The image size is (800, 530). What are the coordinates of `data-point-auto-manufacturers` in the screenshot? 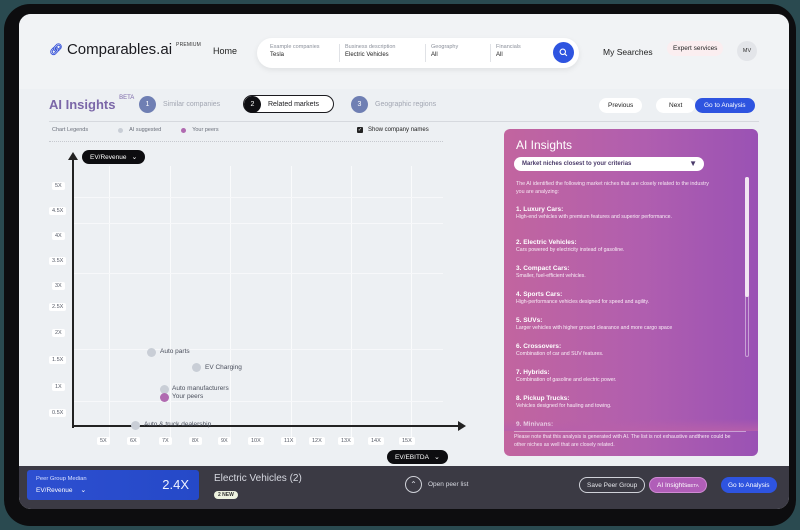 It's located at (164, 389).